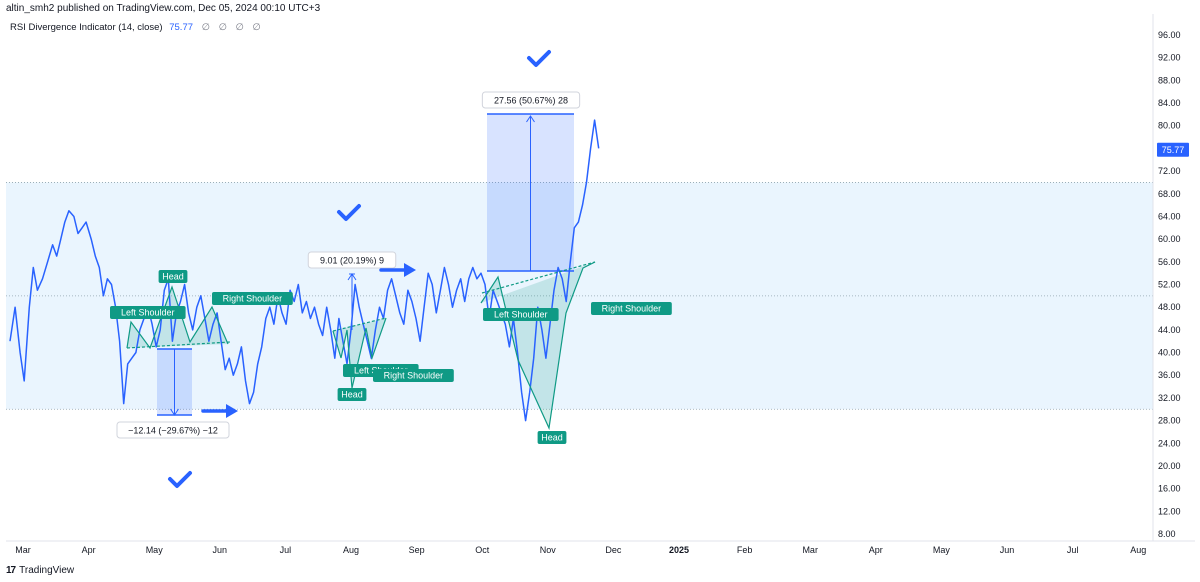 The width and height of the screenshot is (1200, 582). Describe the element at coordinates (1169, 216) in the screenshot. I see `y-tick-label: 64.00` at that location.